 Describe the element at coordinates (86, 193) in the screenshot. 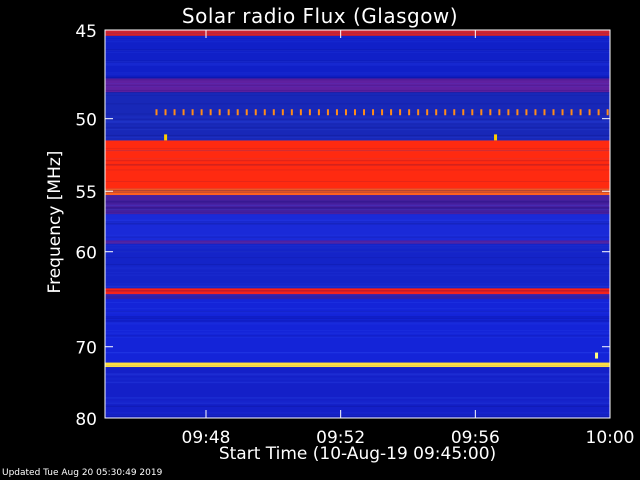

I see `y-tick-label: 55` at that location.